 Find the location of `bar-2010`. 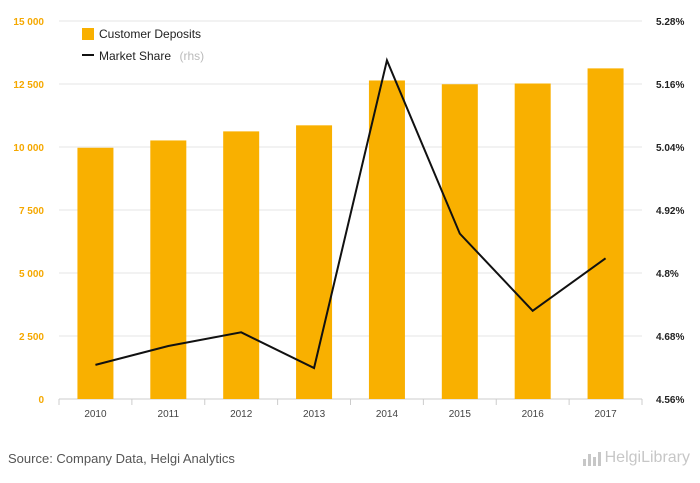

bar-2010 is located at coordinates (95, 273).